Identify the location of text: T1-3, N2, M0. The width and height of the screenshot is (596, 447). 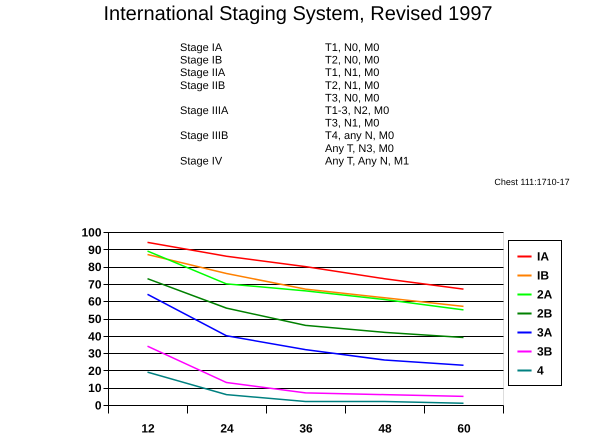
(357, 111).